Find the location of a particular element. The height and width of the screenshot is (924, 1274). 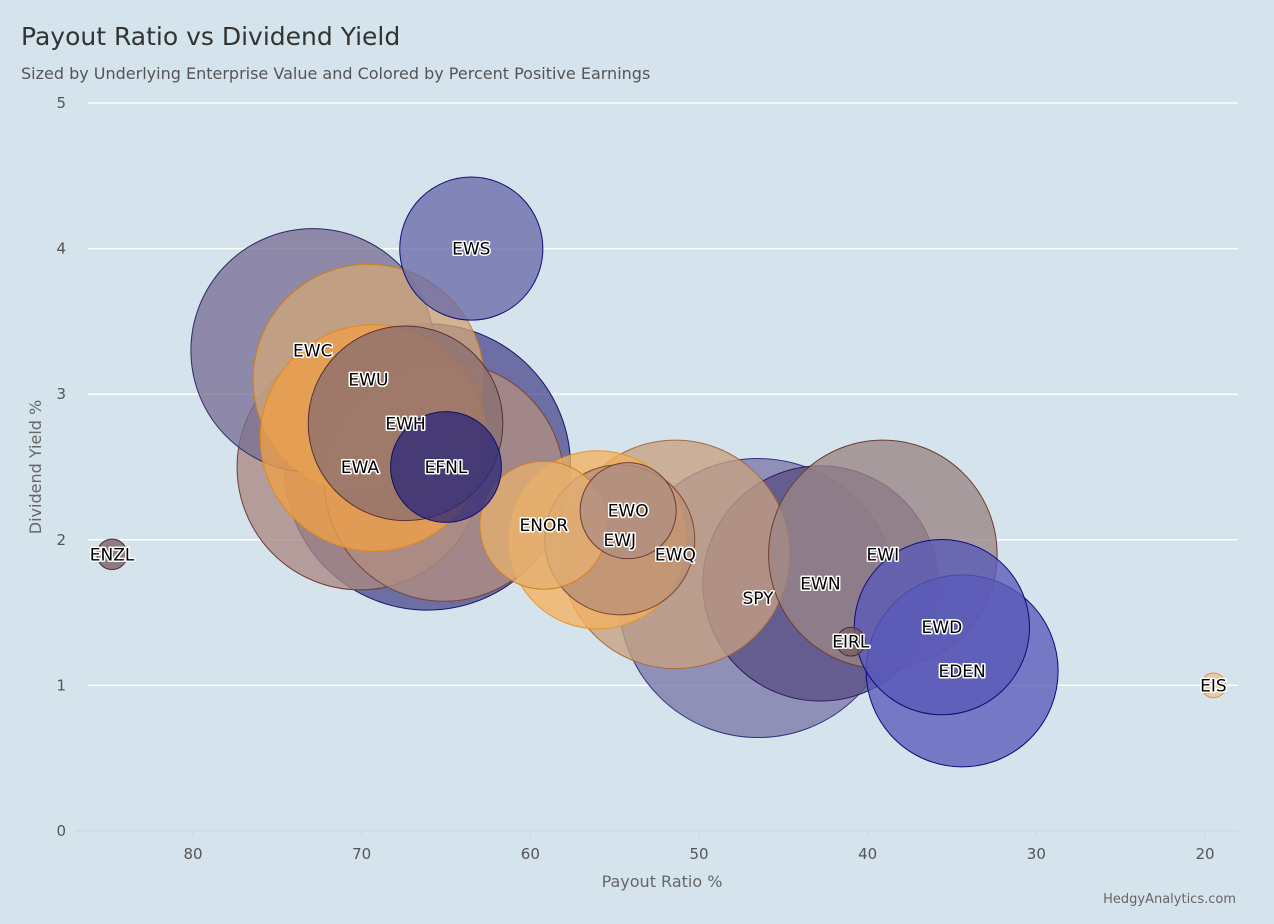

y-tick-label: 1 is located at coordinates (61, 685).